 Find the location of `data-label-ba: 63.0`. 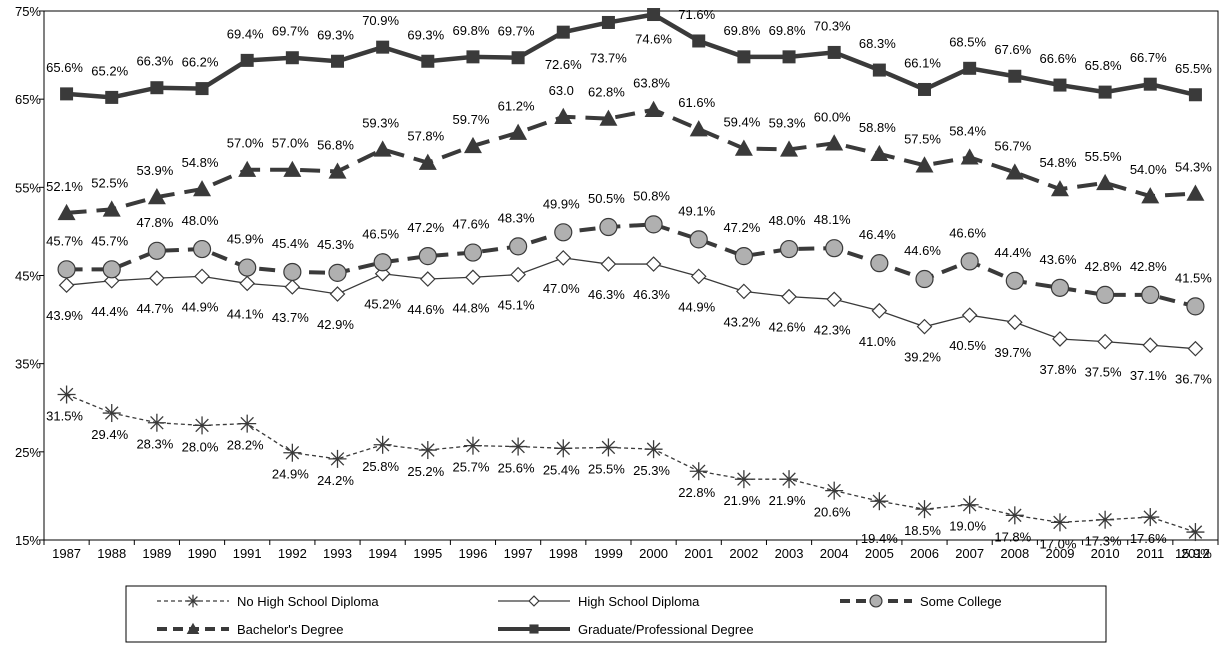

data-label-ba: 63.0 is located at coordinates (561, 90).